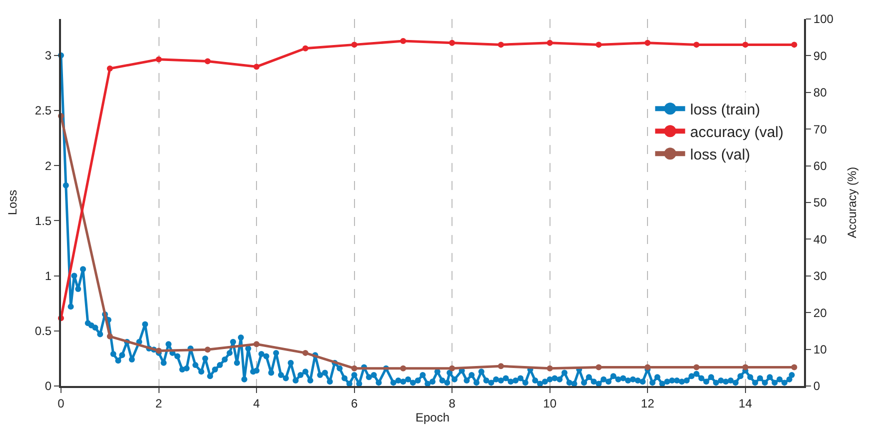 This screenshot has width=874, height=433. Describe the element at coordinates (647, 403) in the screenshot. I see `x-tick-label: 12` at that location.